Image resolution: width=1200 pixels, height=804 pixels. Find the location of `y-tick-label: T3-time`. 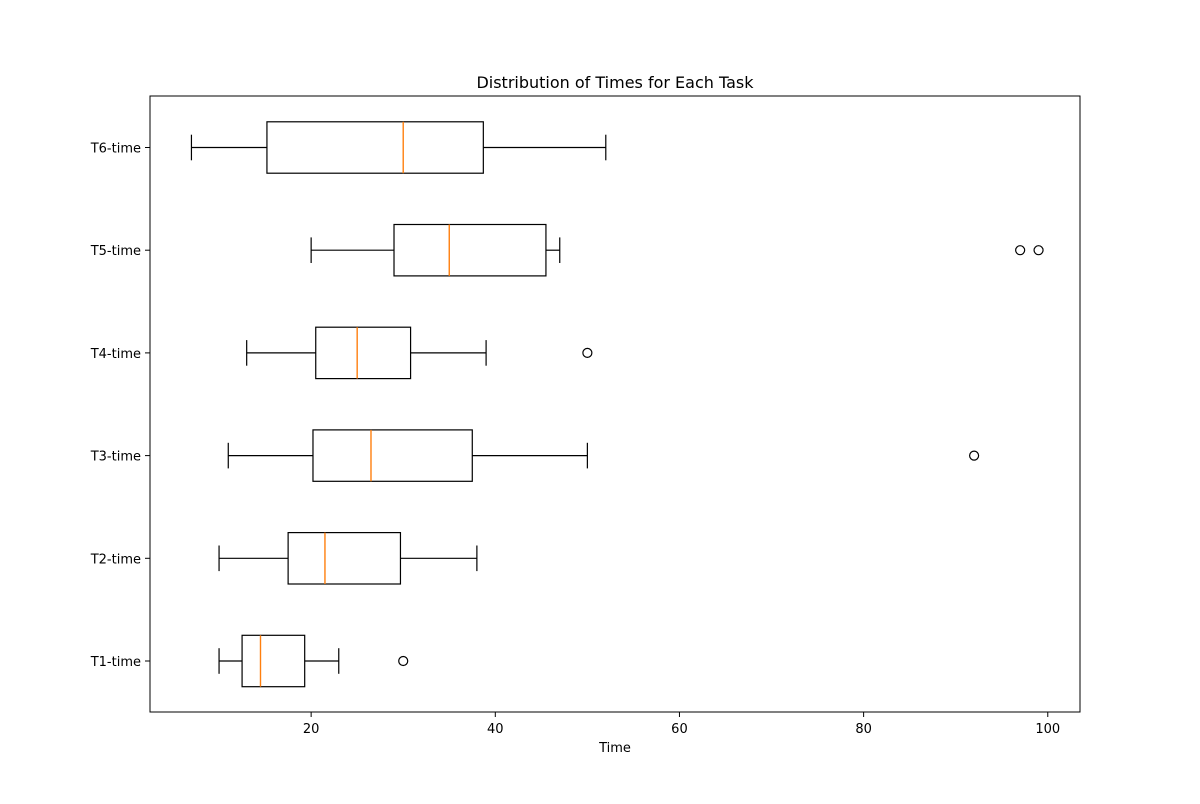

y-tick-label: T3-time is located at coordinates (115, 457).